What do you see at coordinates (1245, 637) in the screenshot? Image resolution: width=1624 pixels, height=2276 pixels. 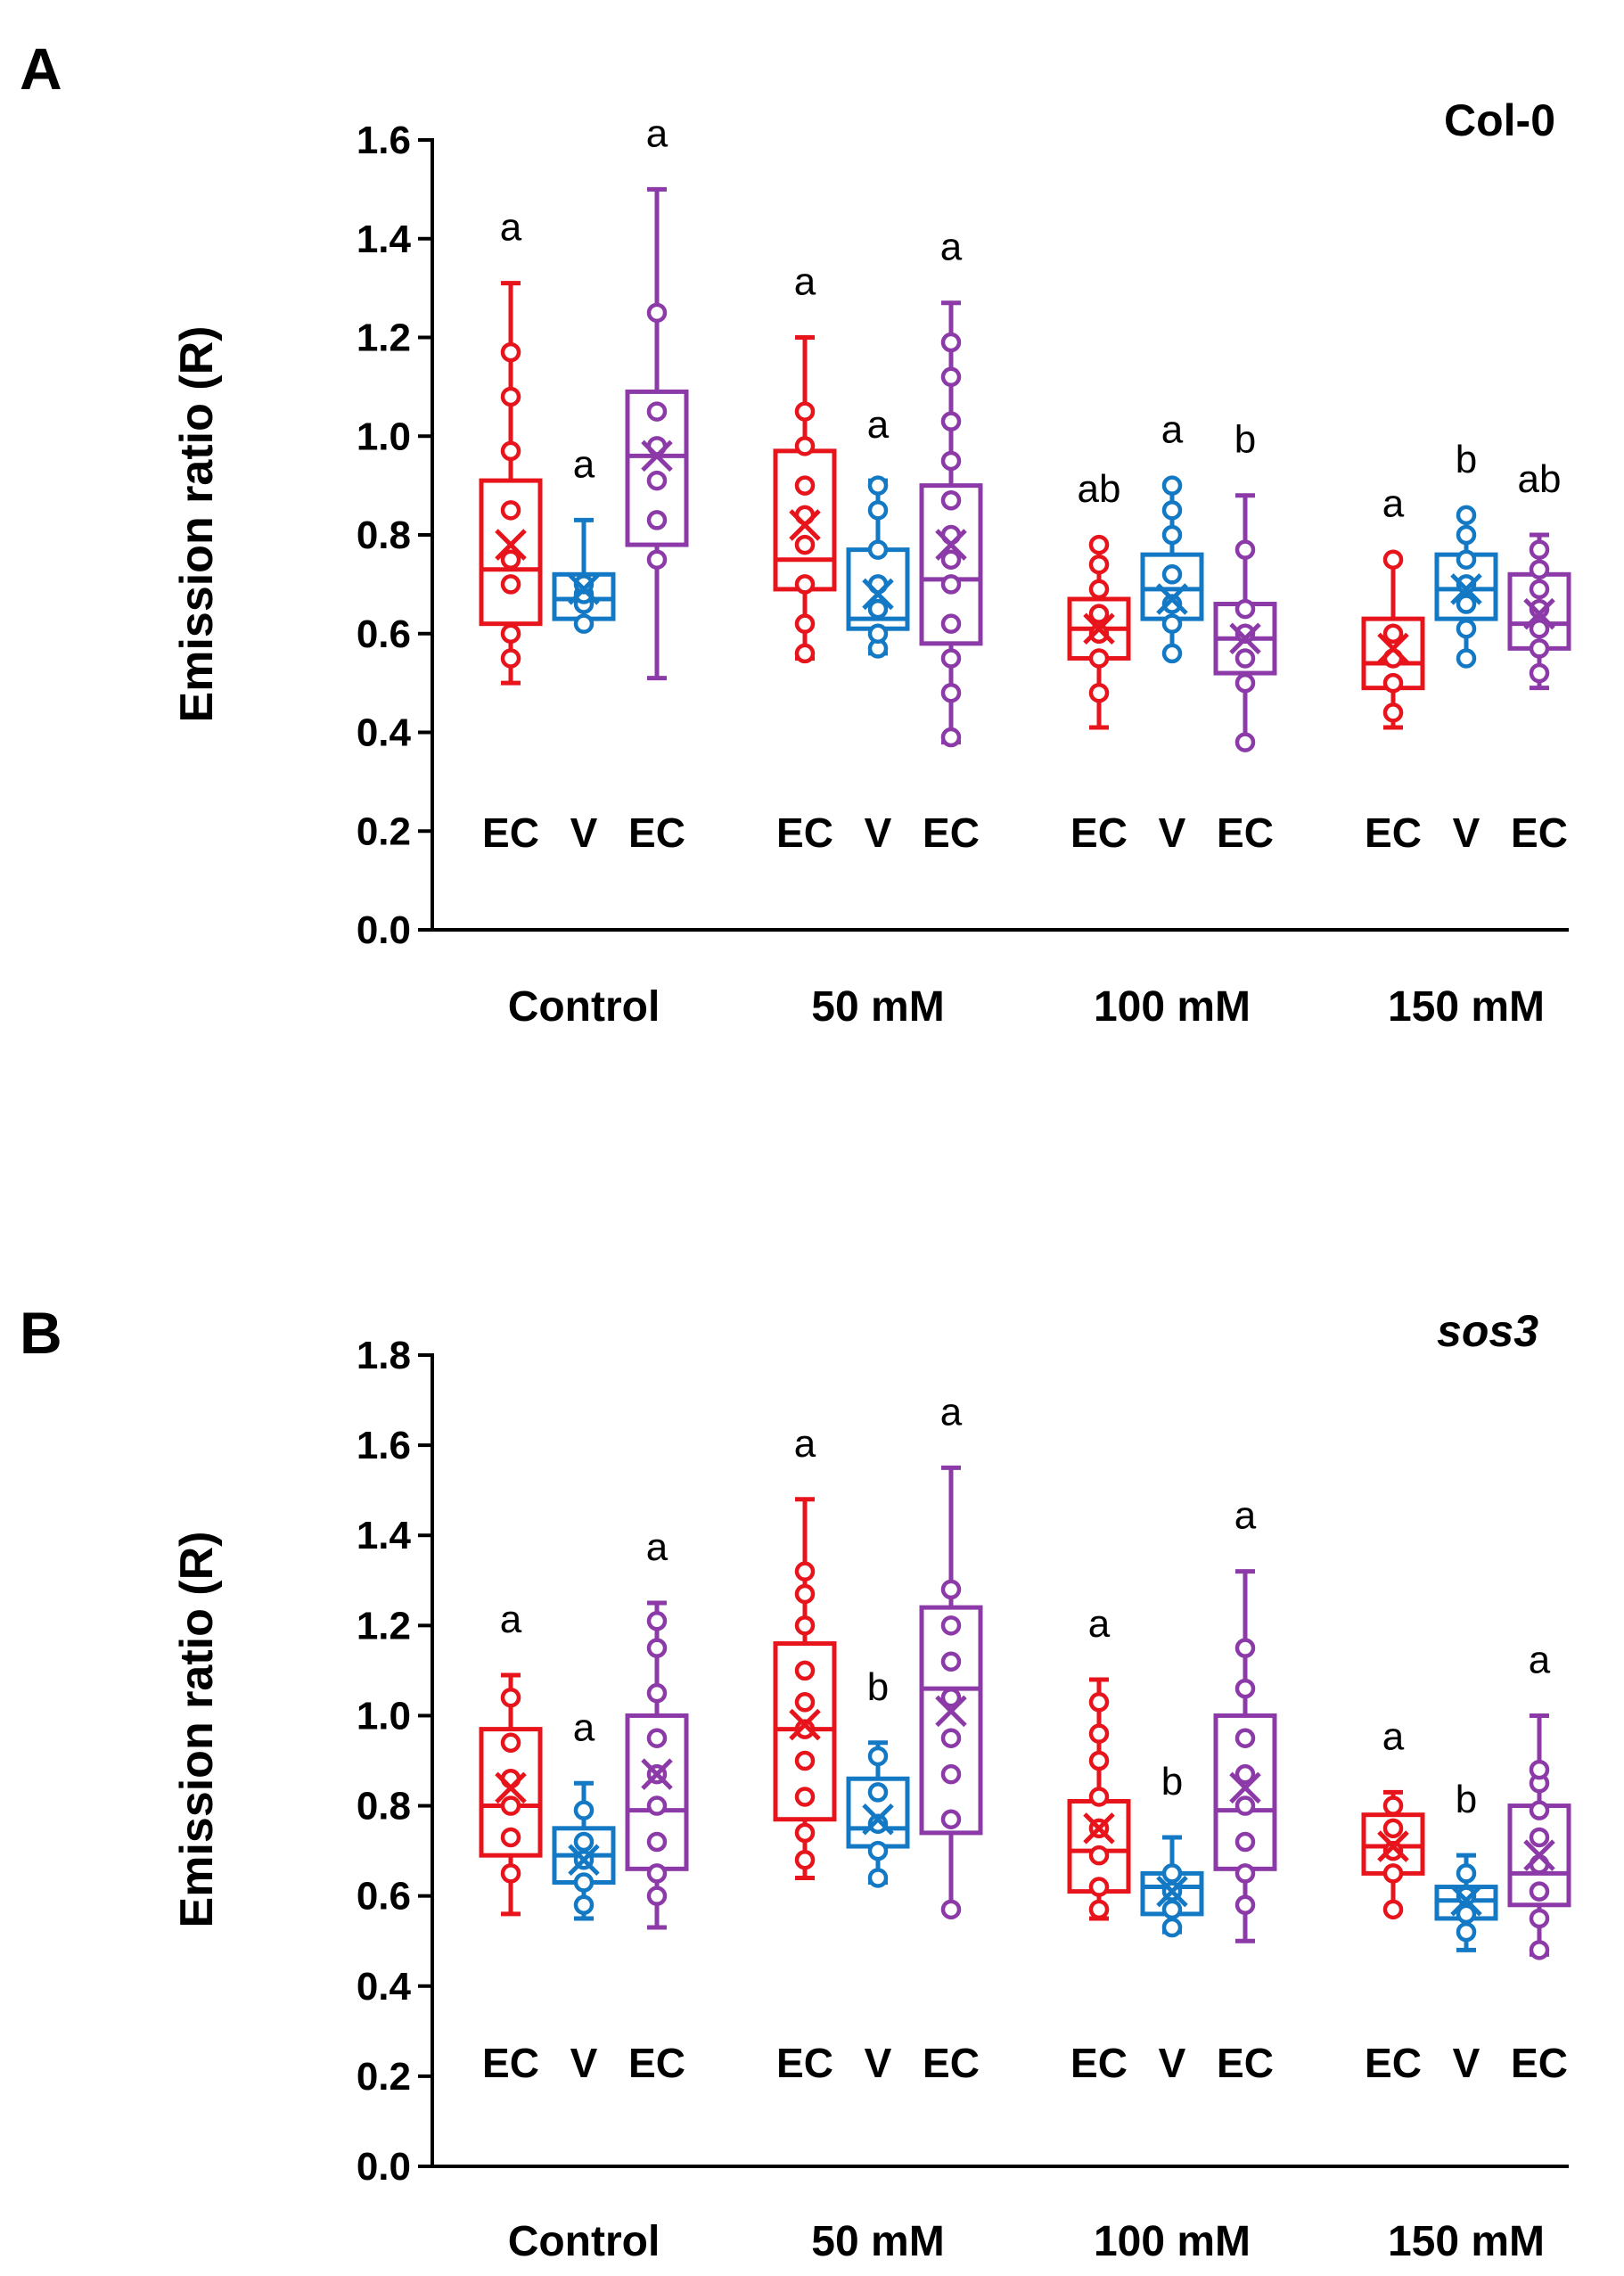 I see `box-ec: b EC` at bounding box center [1245, 637].